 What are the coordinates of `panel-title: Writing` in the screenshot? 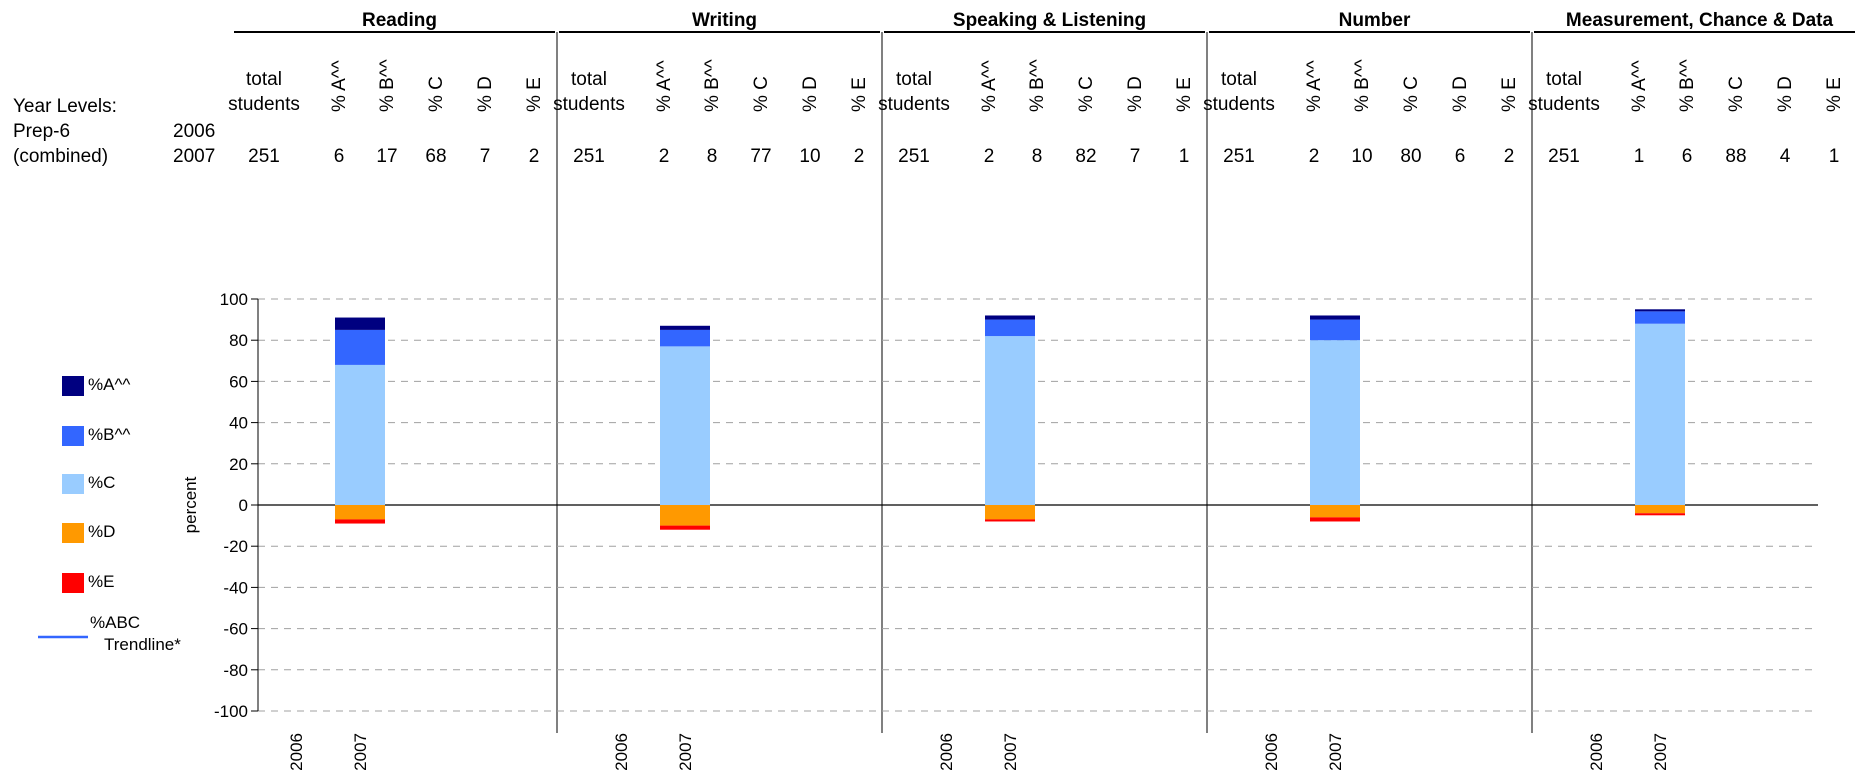 It's located at (724, 20).